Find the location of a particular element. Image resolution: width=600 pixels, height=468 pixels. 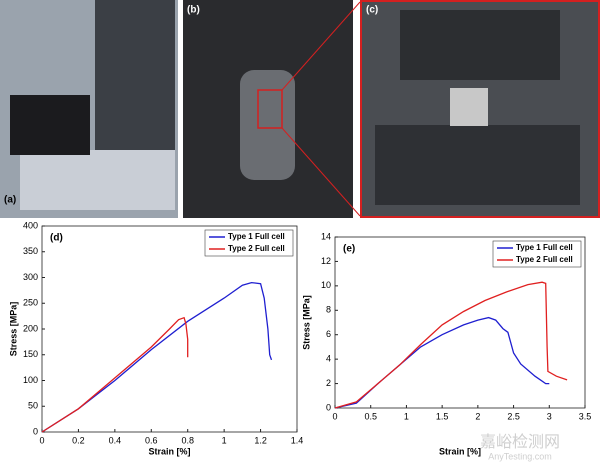

panel-label: (a) is located at coordinates (10, 200).